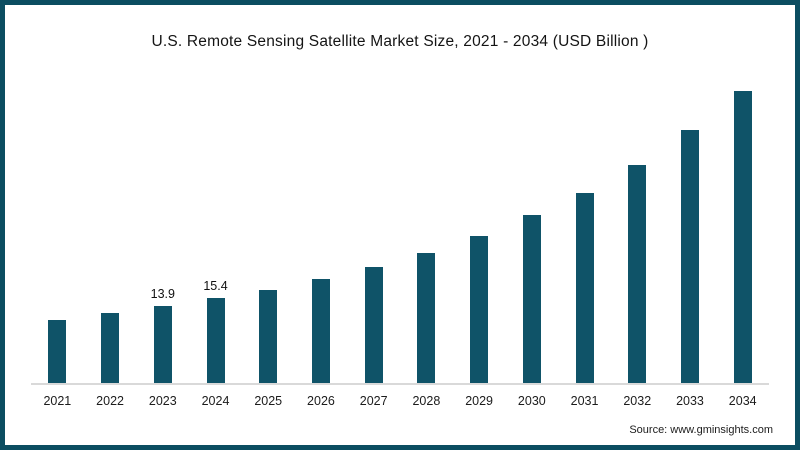 Image resolution: width=800 pixels, height=450 pixels. I want to click on x-axis-label: 2026, so click(321, 401).